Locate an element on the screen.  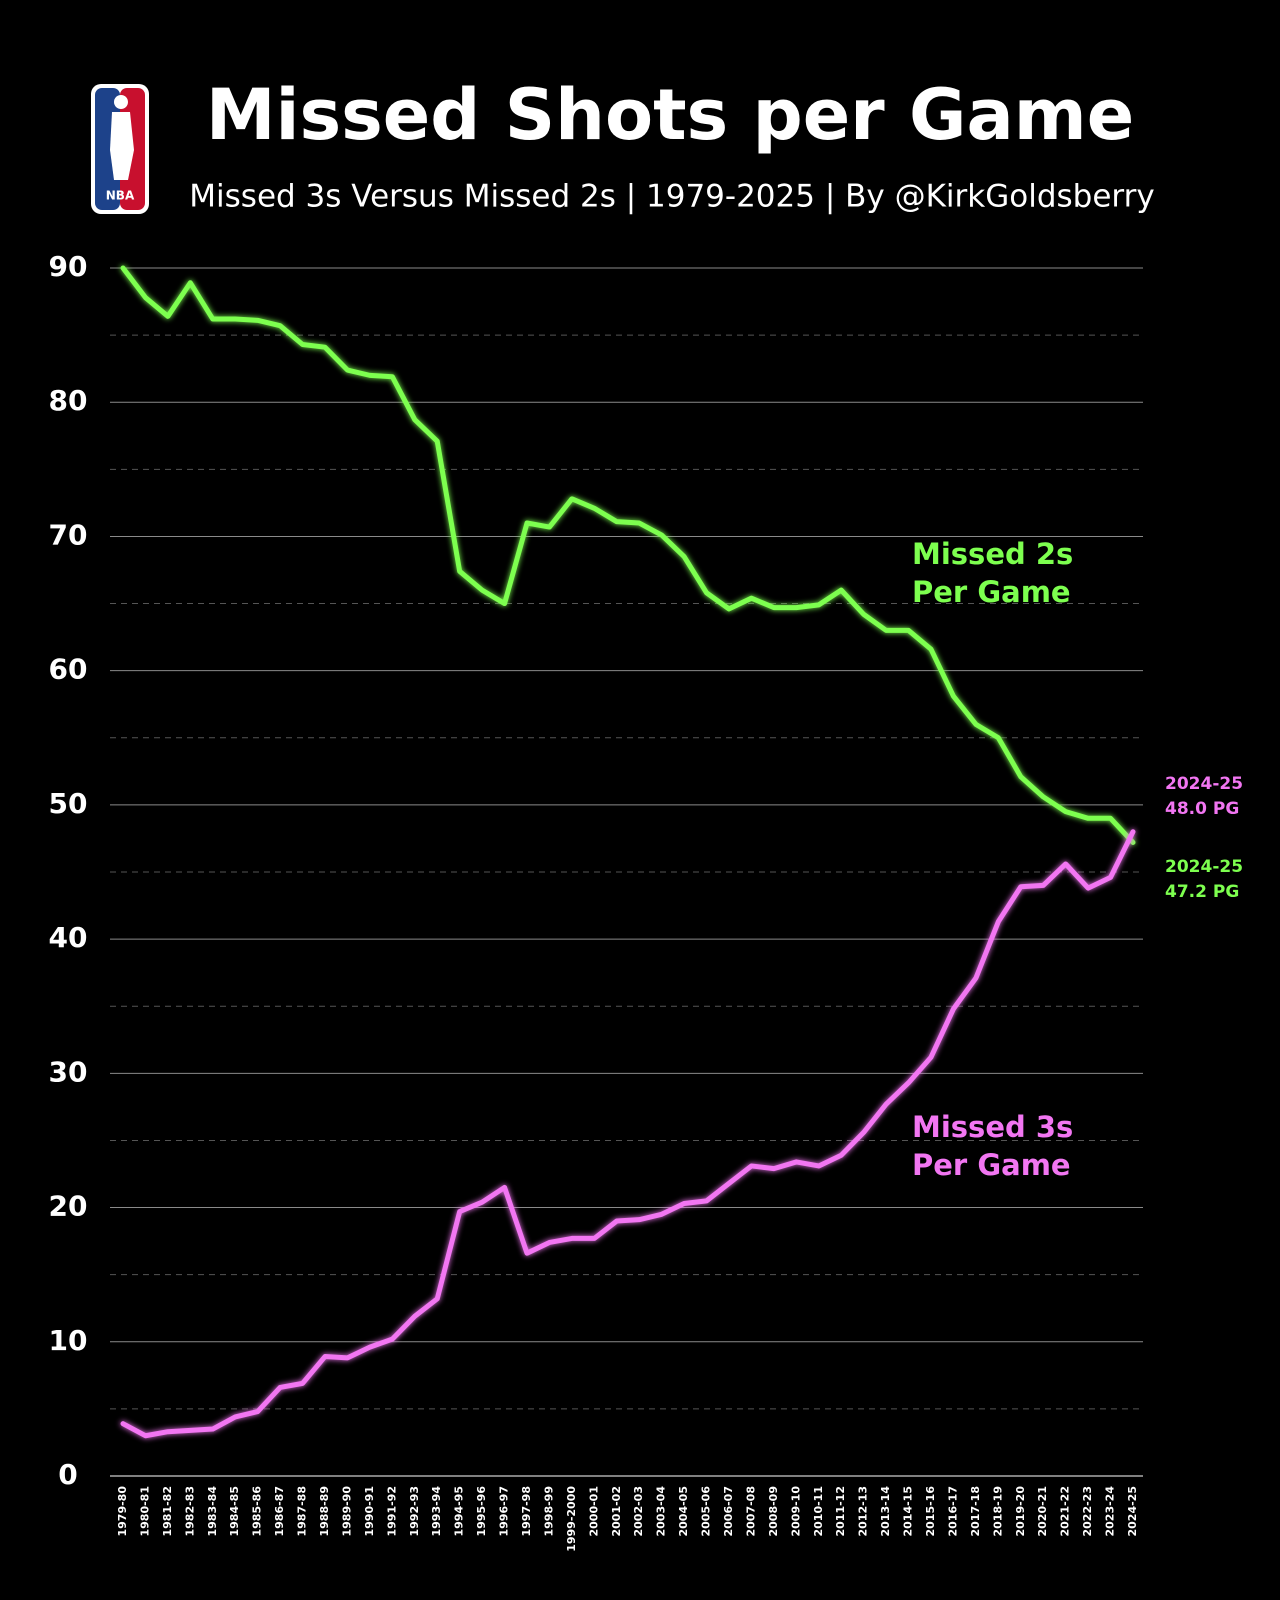
nba-logo: NBA is located at coordinates (120, 149).